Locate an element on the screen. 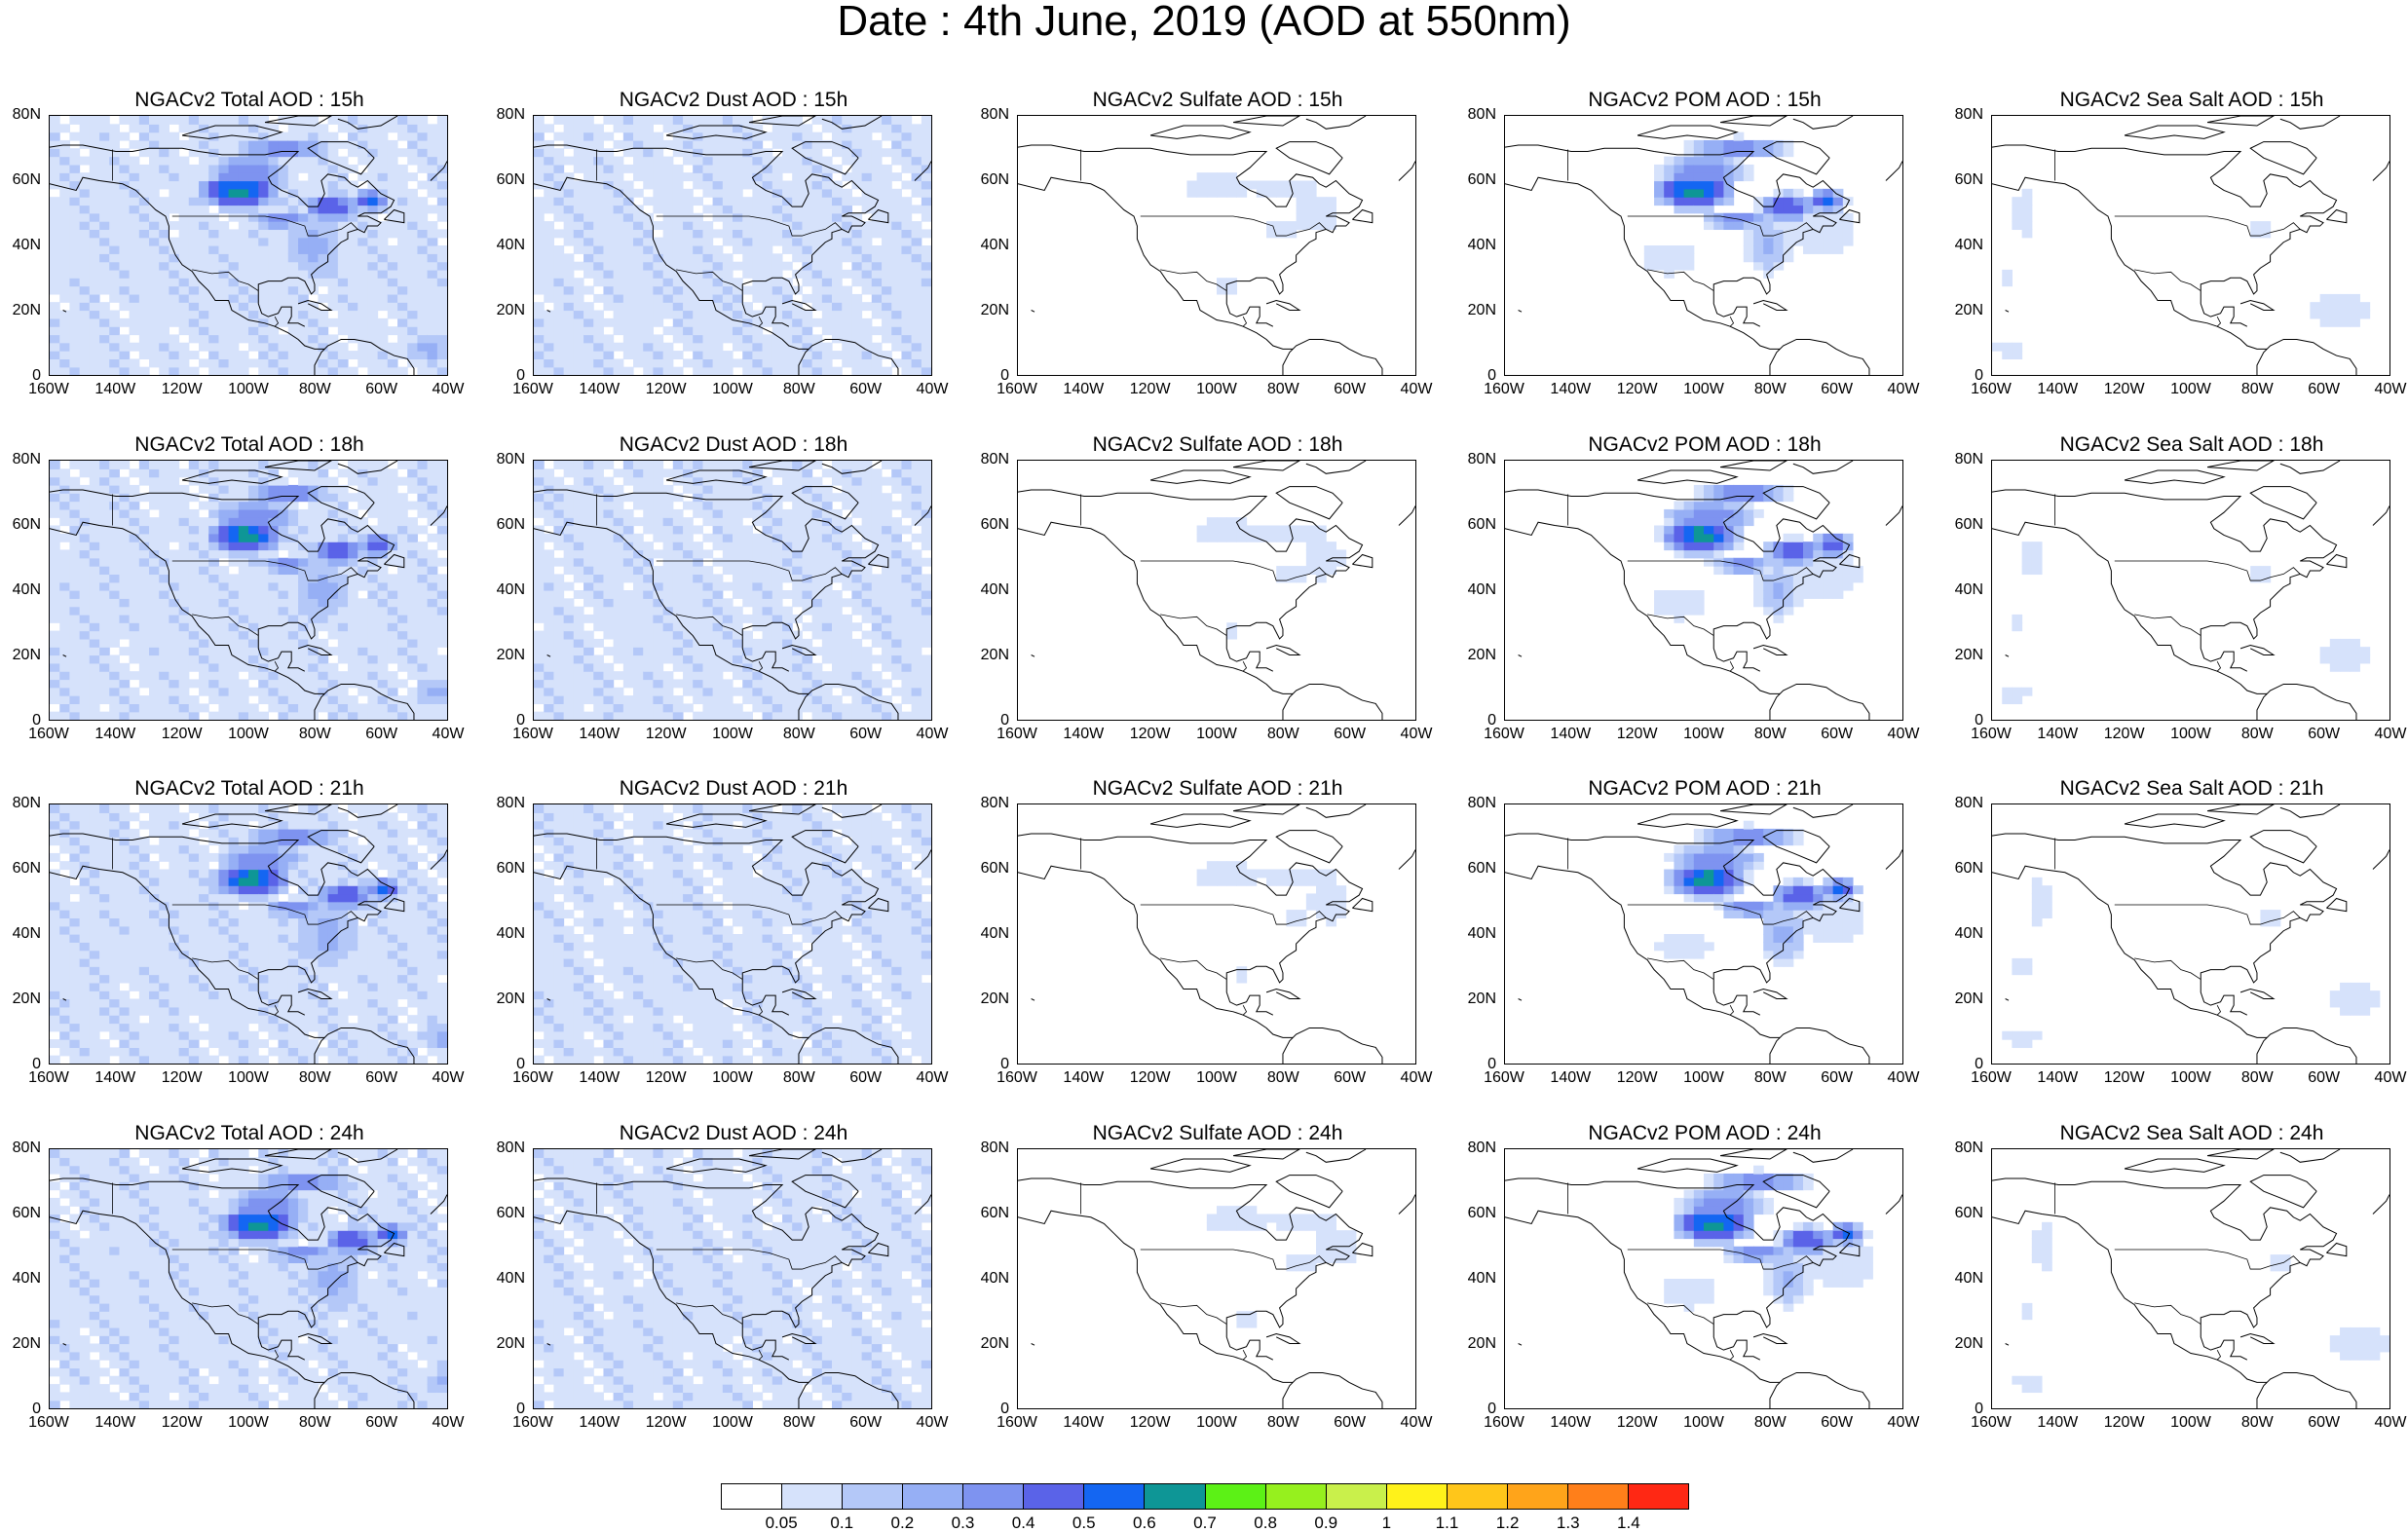 Image resolution: width=2408 pixels, height=1532 pixels. x-tick-label: 100W is located at coordinates (248, 1078).